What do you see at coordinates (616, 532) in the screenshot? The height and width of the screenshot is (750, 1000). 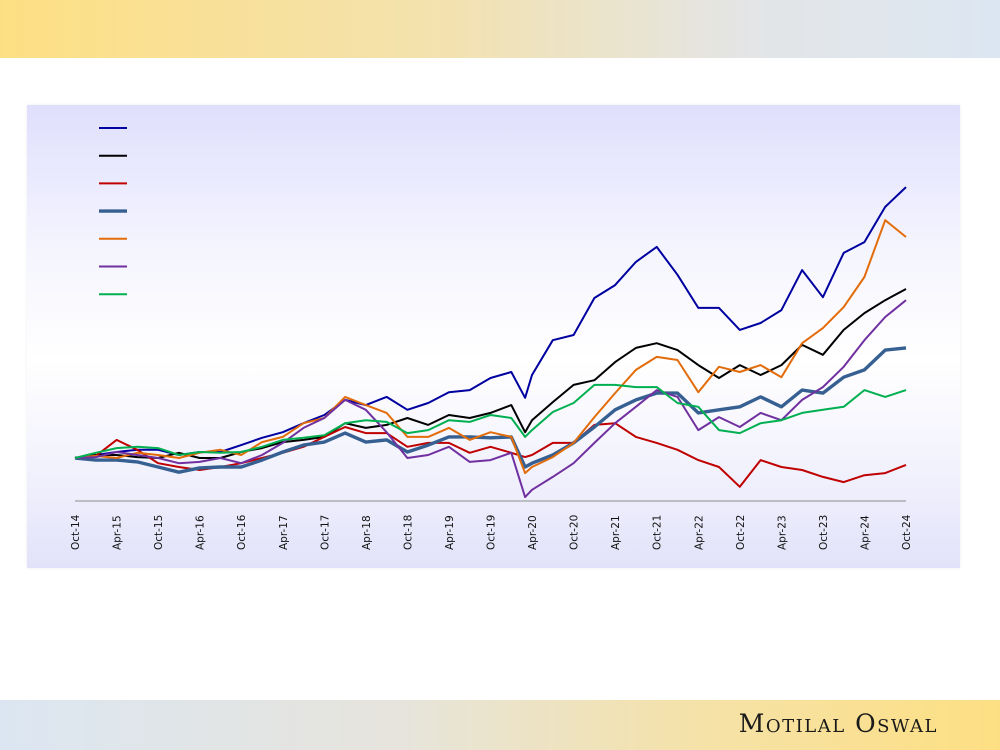 I see `x-tick-label: Apr-21` at bounding box center [616, 532].